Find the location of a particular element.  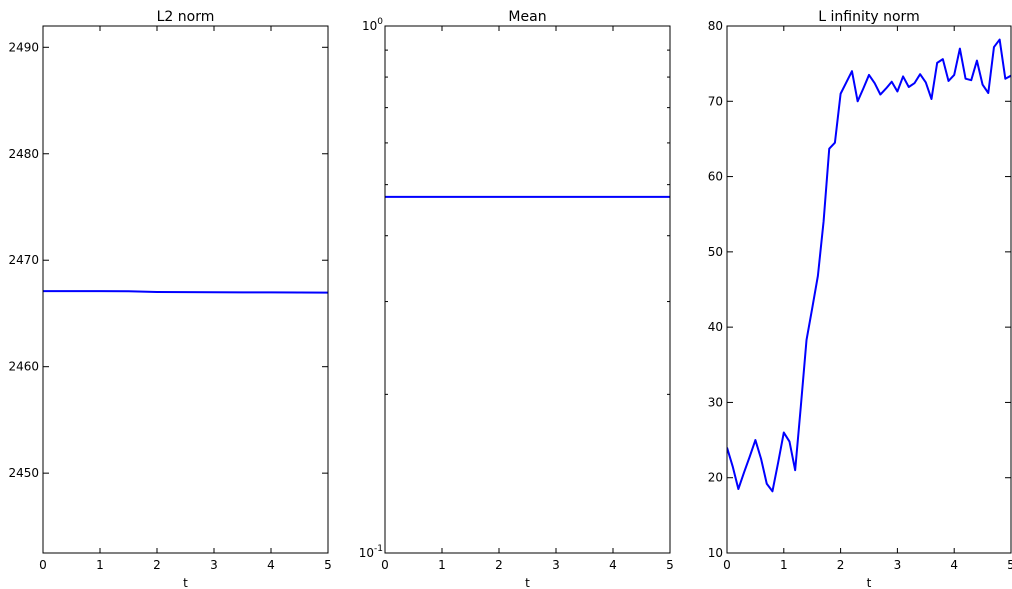

l-infinity-norm-y-tick-label: 50 is located at coordinates (715, 252).